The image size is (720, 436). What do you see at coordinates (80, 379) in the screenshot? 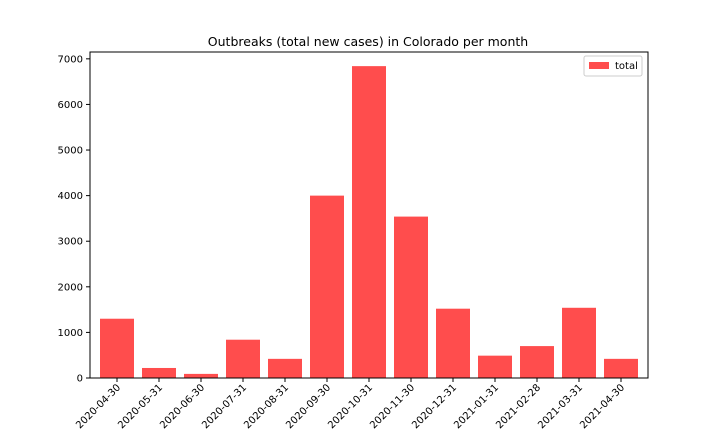
I see `y-tick-label: 0` at bounding box center [80, 379].